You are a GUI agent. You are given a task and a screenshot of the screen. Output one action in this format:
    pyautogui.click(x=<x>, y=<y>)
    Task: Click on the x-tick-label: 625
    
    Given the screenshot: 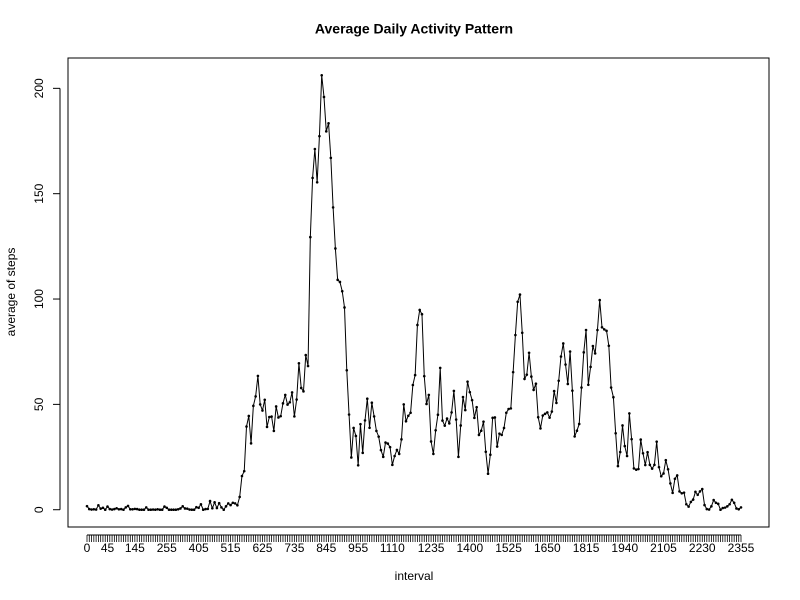 What is the action you would take?
    pyautogui.click(x=262, y=548)
    